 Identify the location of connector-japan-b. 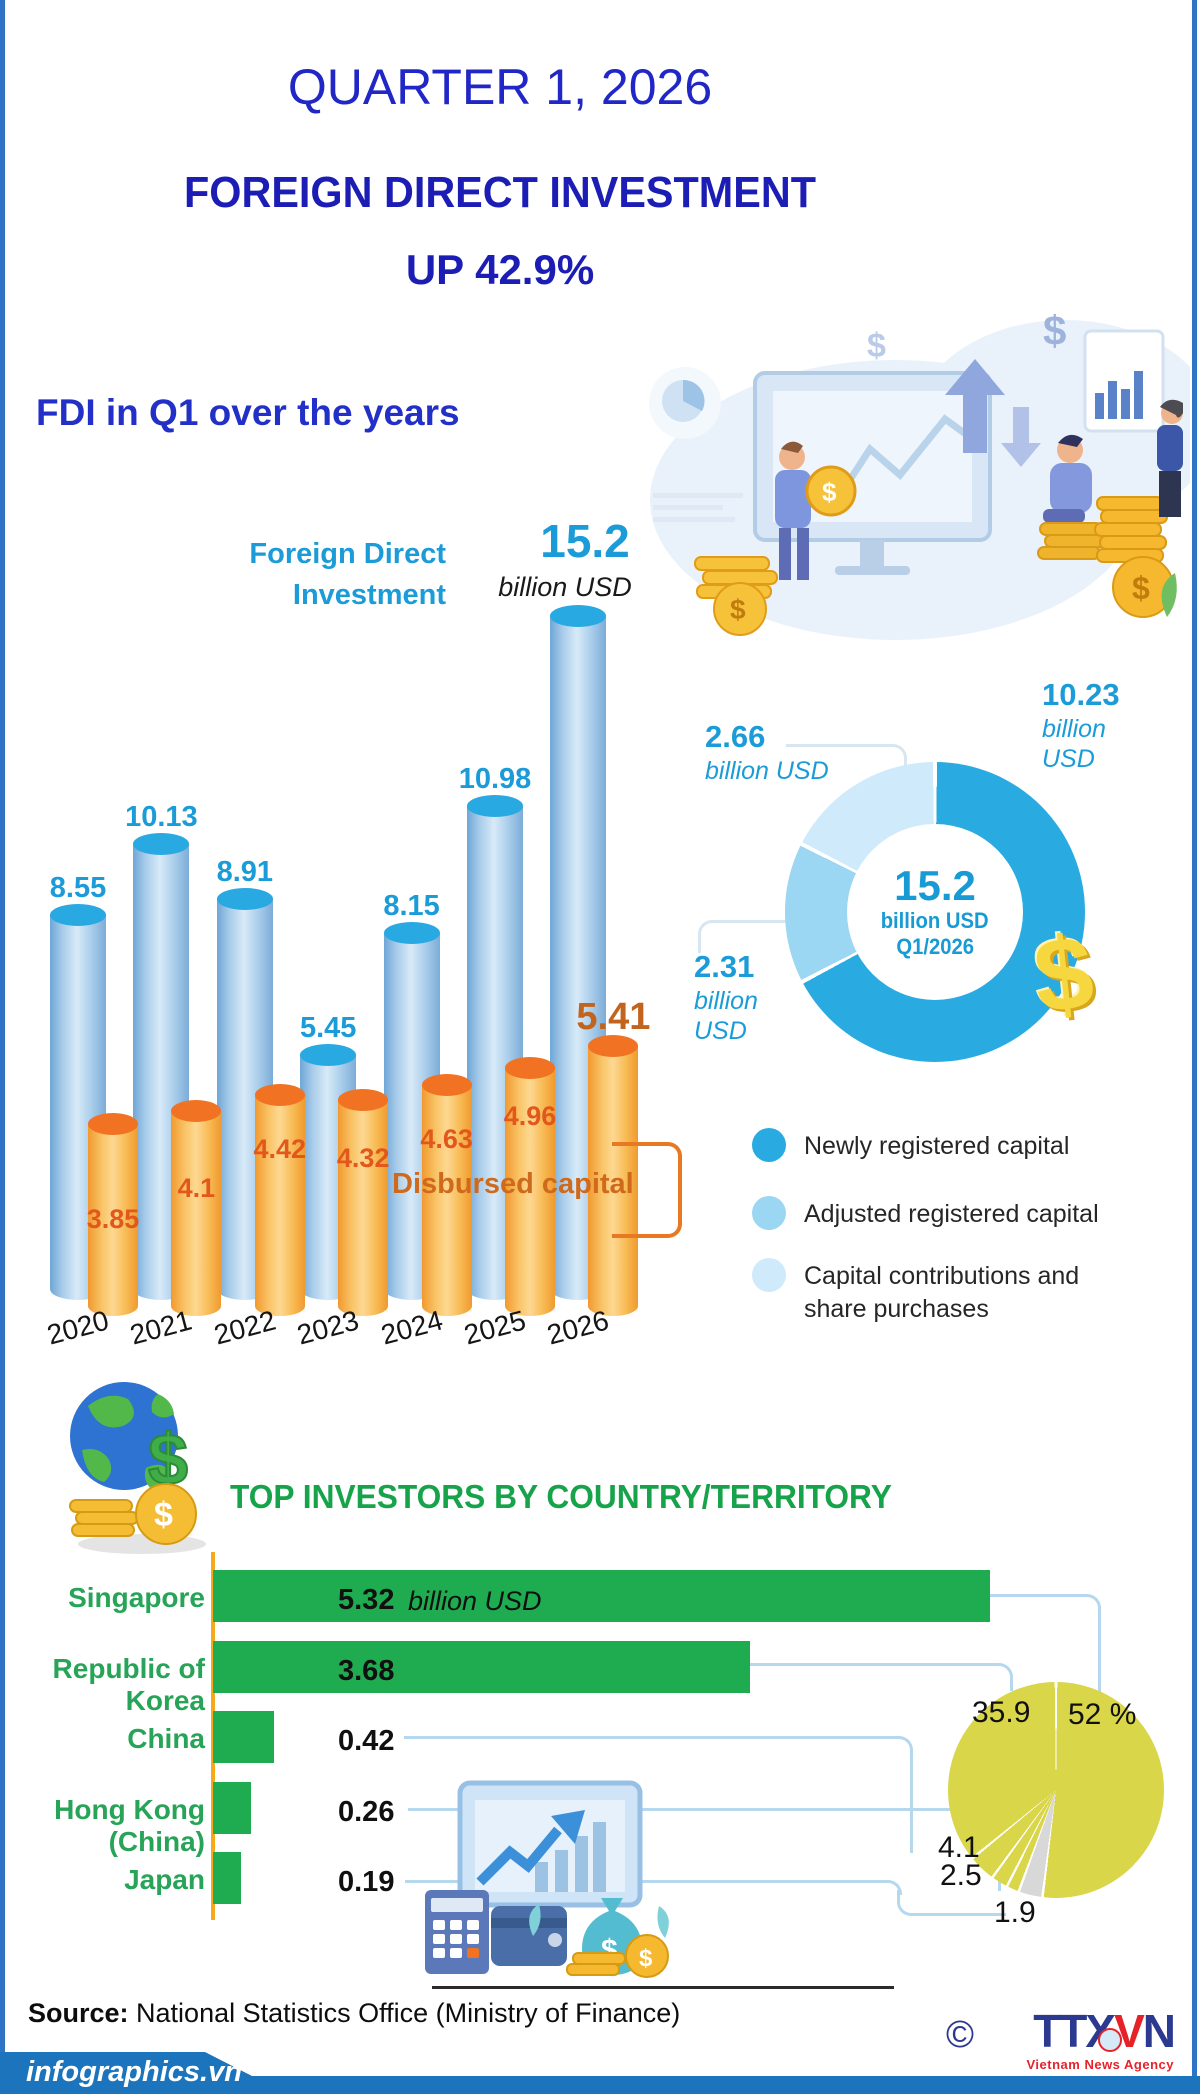
(951, 1903).